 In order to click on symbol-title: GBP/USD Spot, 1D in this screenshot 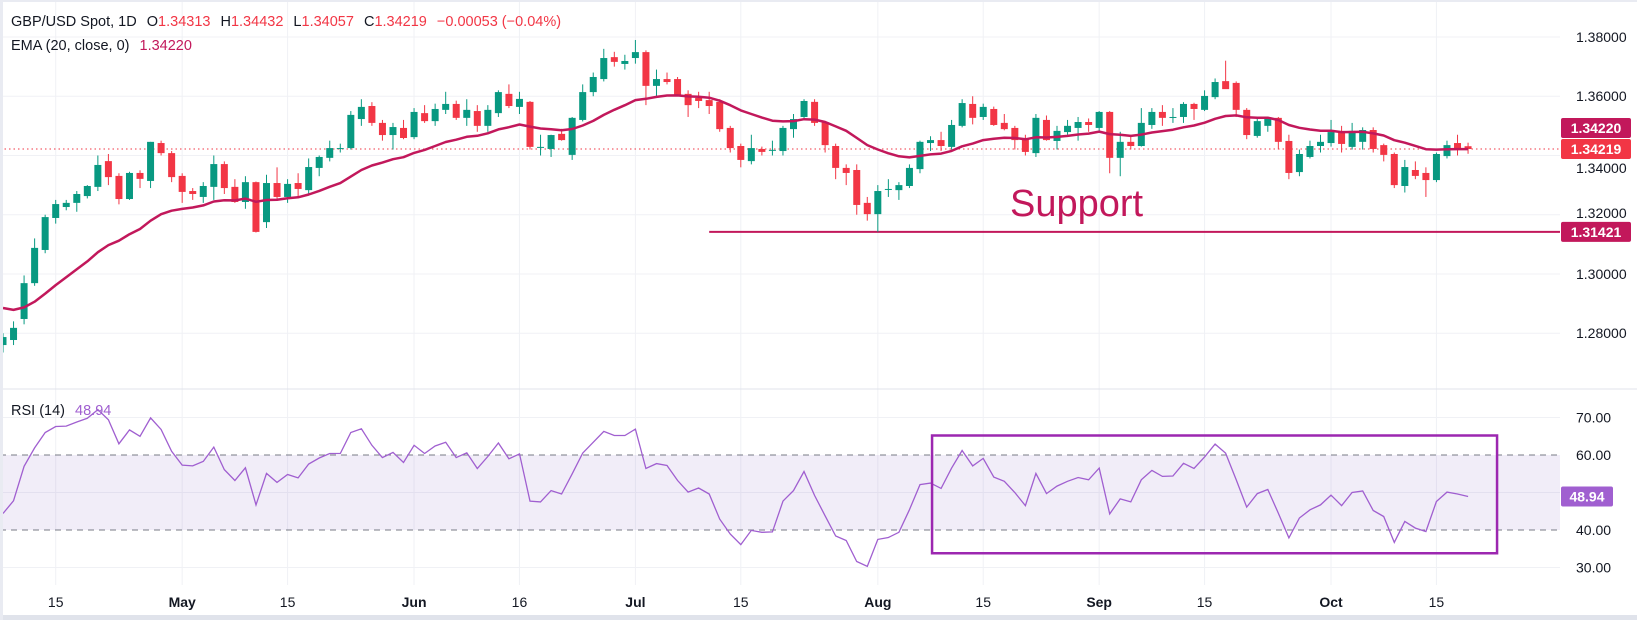, I will do `click(74, 22)`.